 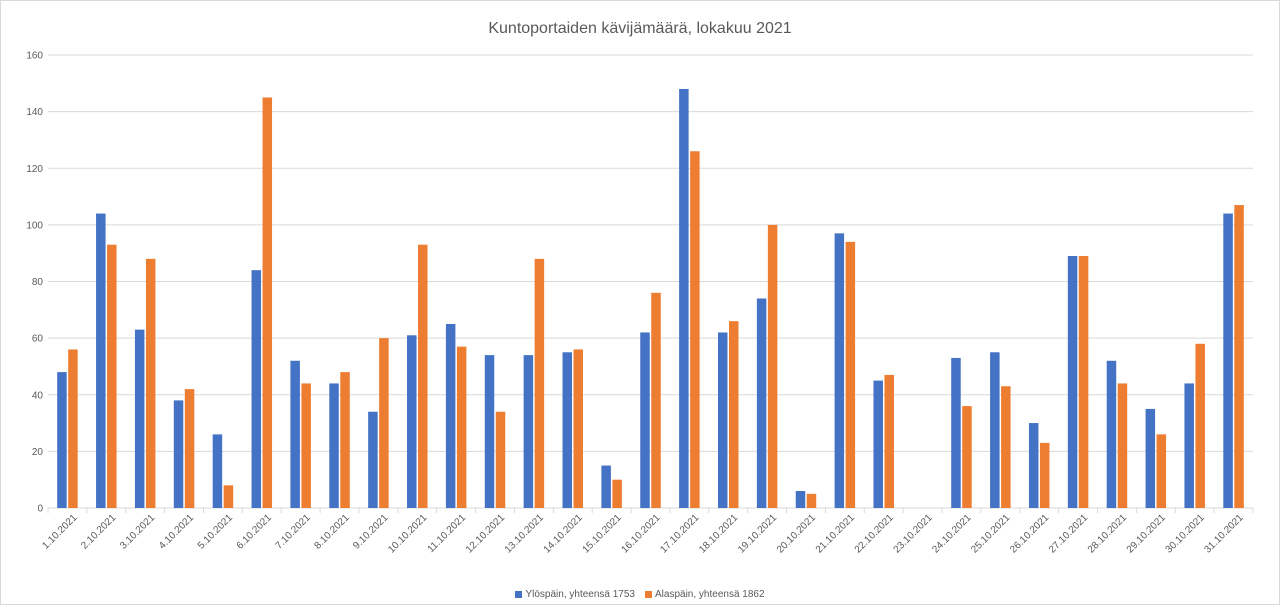 I want to click on legend-label-alaspain: Alaspäin, yhteensä 1862, so click(x=710, y=594).